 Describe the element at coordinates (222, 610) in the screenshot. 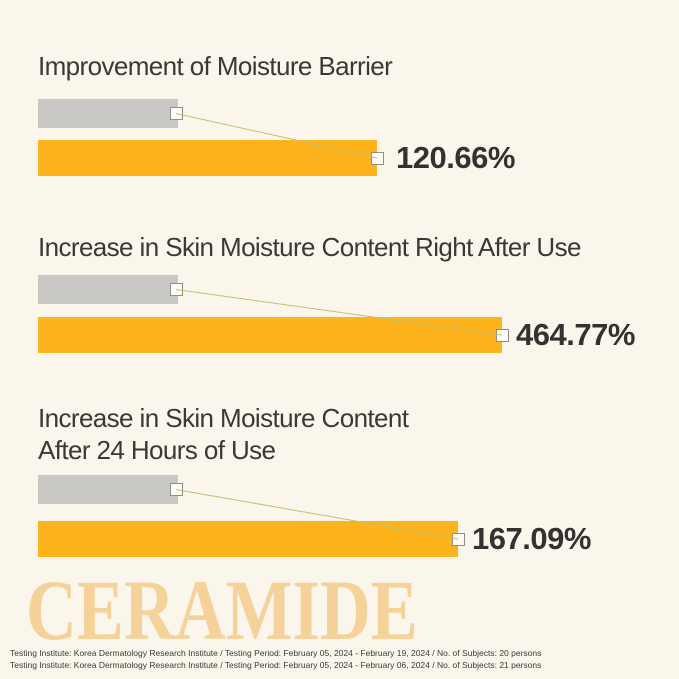

I see `ceramide-watermark: CERAMIDE` at that location.